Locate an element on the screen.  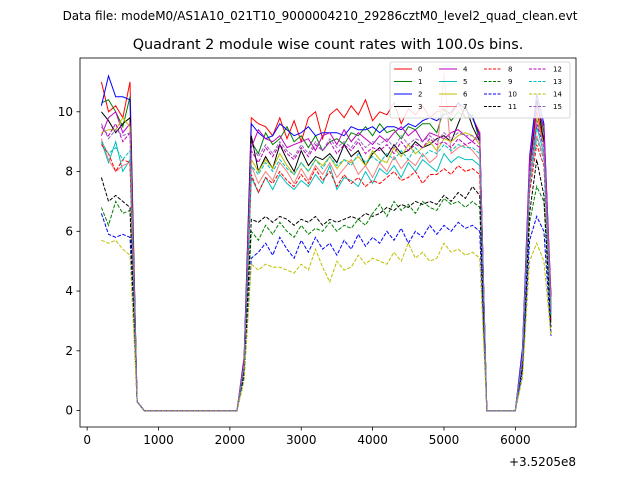
x-tick-label: 5000 is located at coordinates (444, 440).